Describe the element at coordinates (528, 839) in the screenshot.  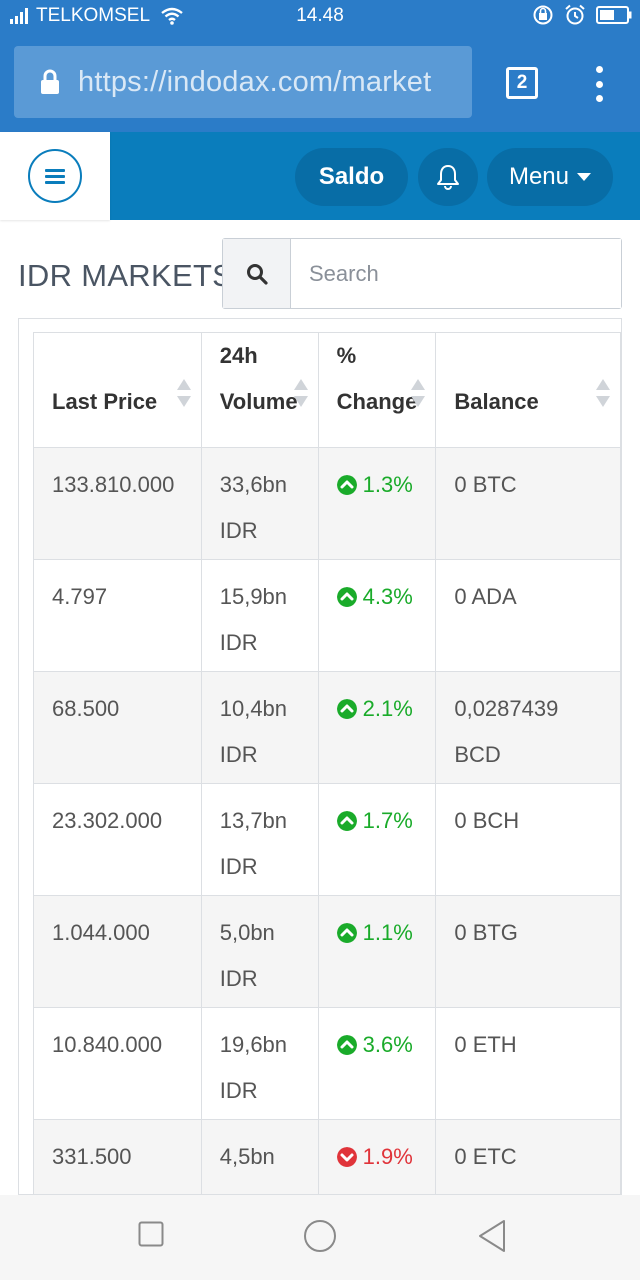
I see `cell-balance: 0 BCH` at that location.